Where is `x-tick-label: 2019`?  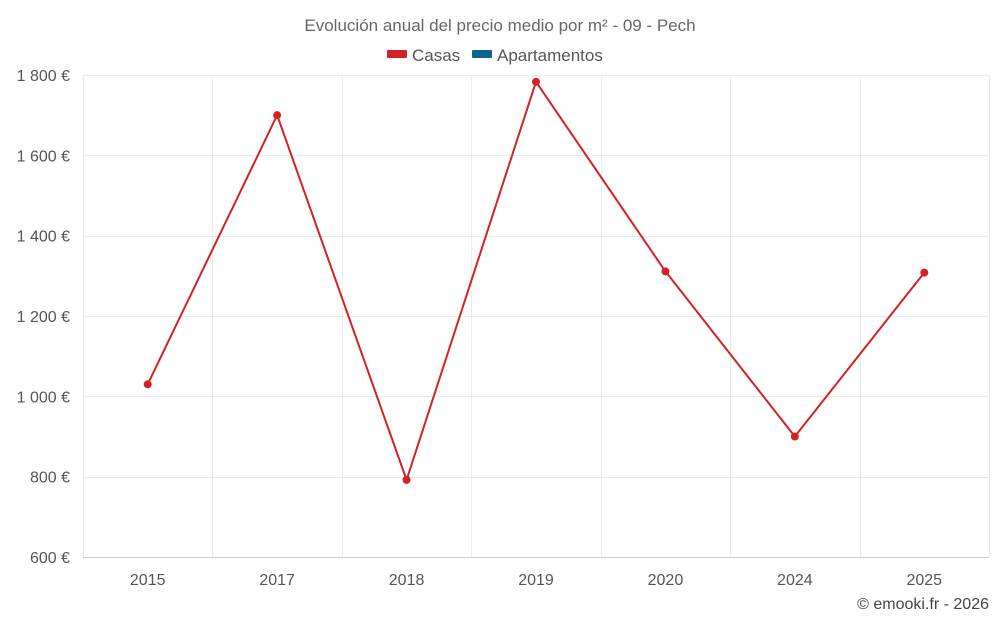 x-tick-label: 2019 is located at coordinates (536, 580).